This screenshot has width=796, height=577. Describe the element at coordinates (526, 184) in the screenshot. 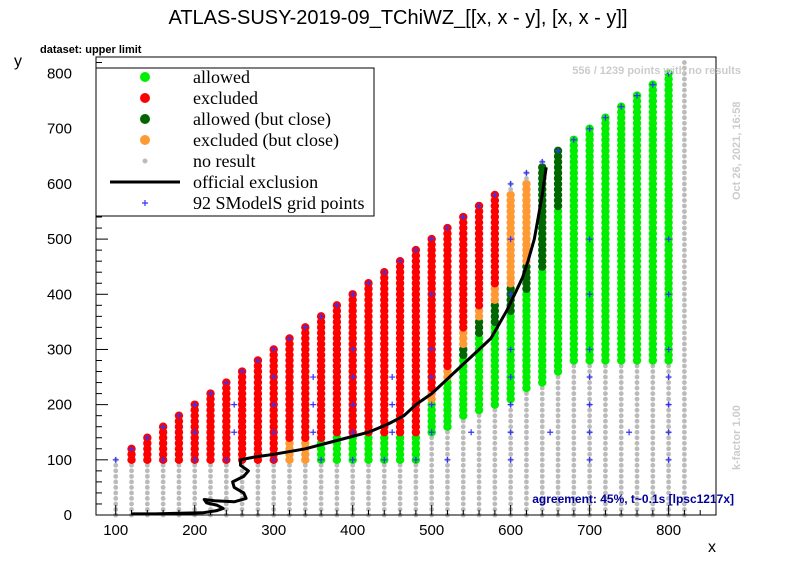

I see `excluded-close-point` at that location.